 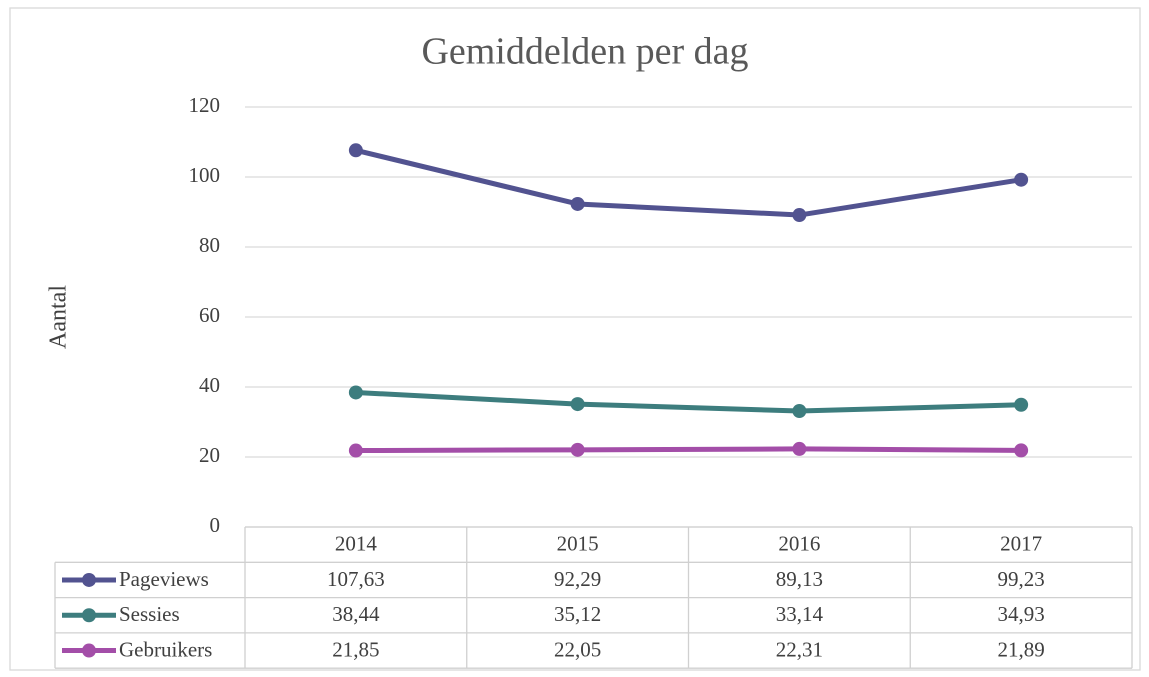 I want to click on legend-label: Sessies, so click(x=149, y=614).